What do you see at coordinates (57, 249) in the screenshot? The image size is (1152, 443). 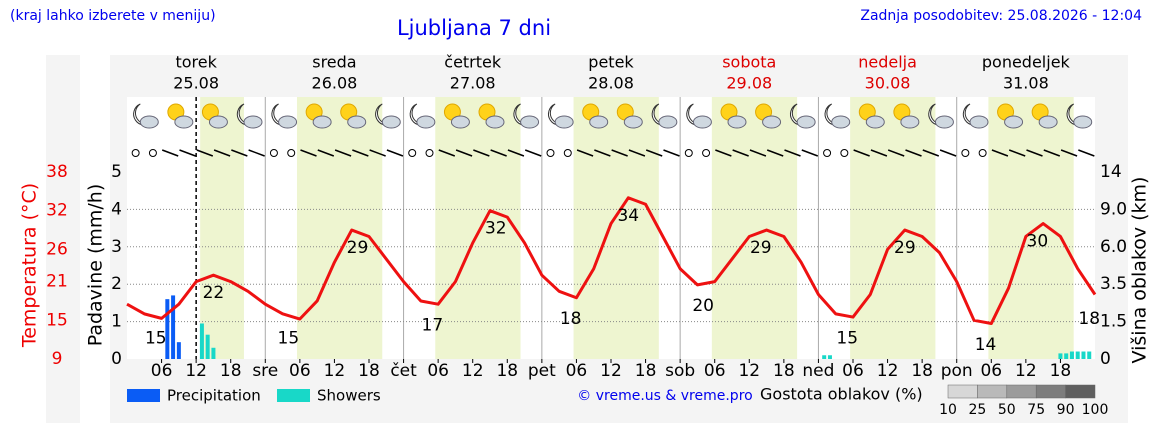 I see `temp-tick-label: 26` at bounding box center [57, 249].